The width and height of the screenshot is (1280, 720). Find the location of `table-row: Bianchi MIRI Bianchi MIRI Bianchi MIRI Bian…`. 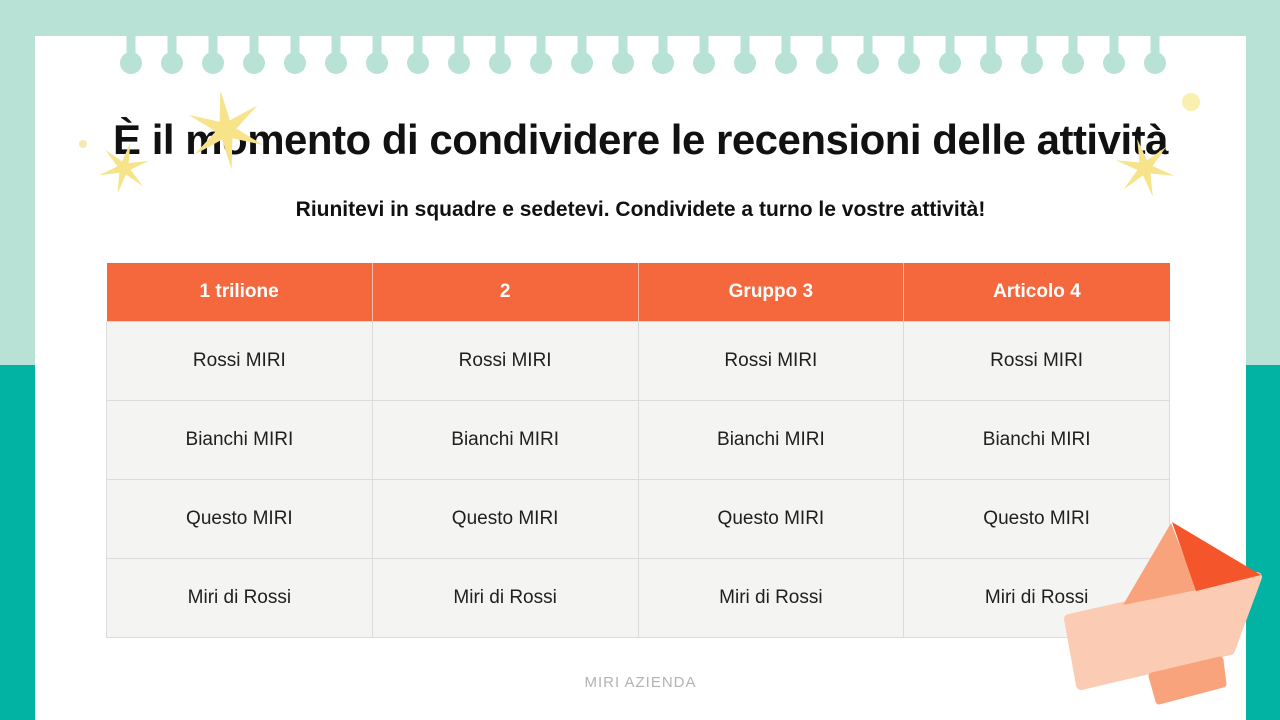

table-row: Bianchi MIRI Bianchi MIRI Bianchi MIRI Bian… is located at coordinates (638, 440).